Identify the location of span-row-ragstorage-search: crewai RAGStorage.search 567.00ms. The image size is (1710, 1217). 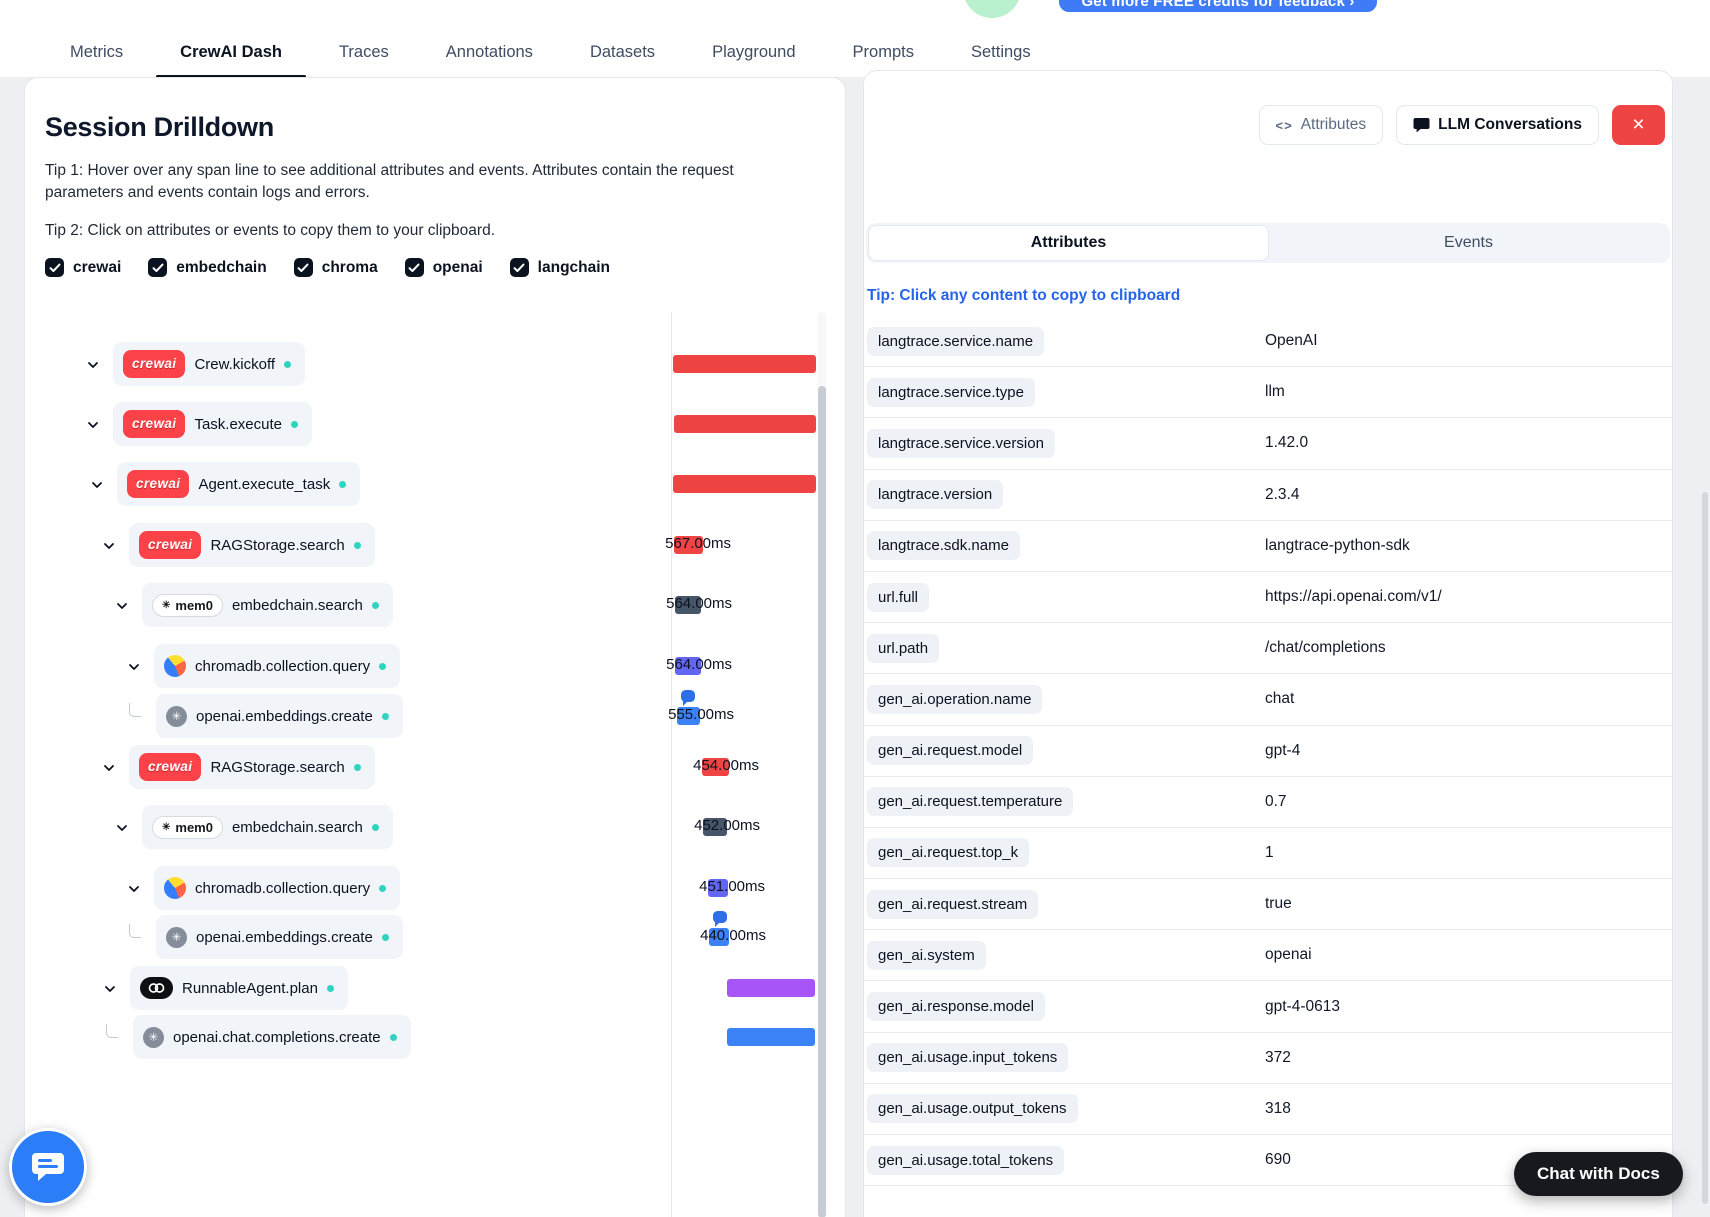
(435, 545).